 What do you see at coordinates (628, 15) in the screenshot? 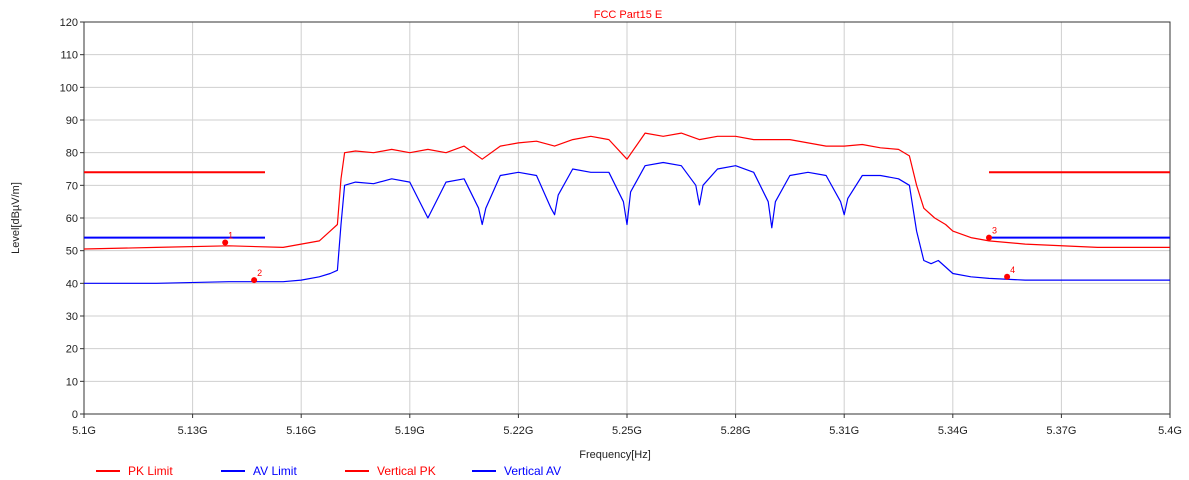
I see `chart-title: FCC Part15 E` at bounding box center [628, 15].